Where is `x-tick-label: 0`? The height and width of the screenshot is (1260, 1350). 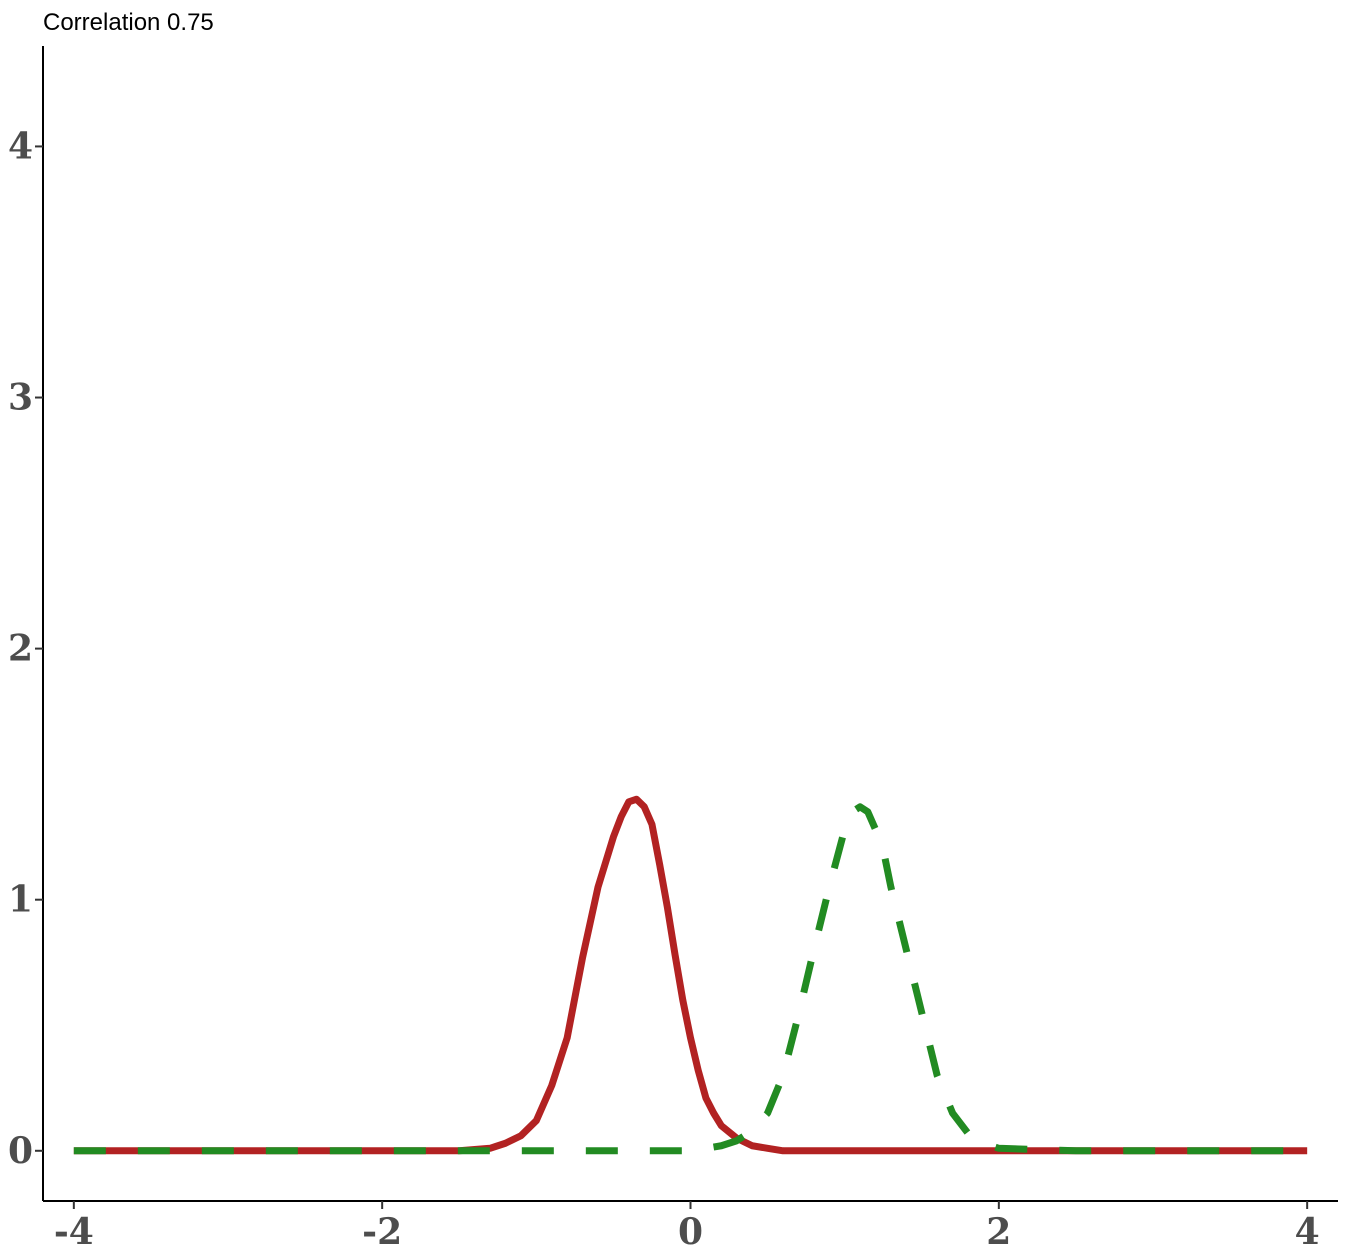
x-tick-label: 0 is located at coordinates (690, 1232).